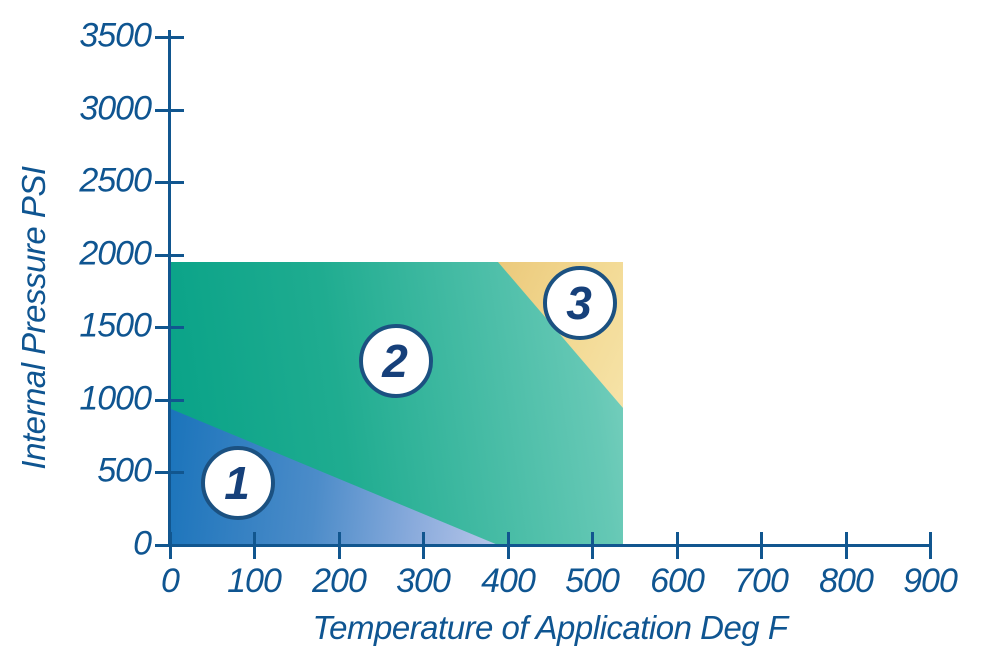 The image size is (1000, 668). I want to click on zone-3-number: 3, so click(579, 303).